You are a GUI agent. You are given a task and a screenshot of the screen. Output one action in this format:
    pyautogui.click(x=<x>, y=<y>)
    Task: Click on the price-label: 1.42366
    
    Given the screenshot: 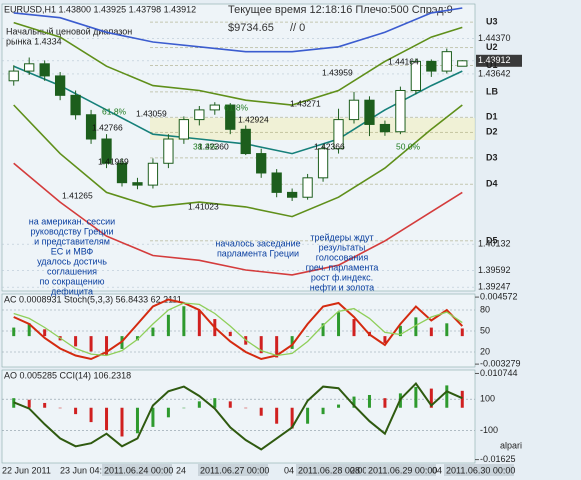 What is the action you would take?
    pyautogui.click(x=329, y=146)
    